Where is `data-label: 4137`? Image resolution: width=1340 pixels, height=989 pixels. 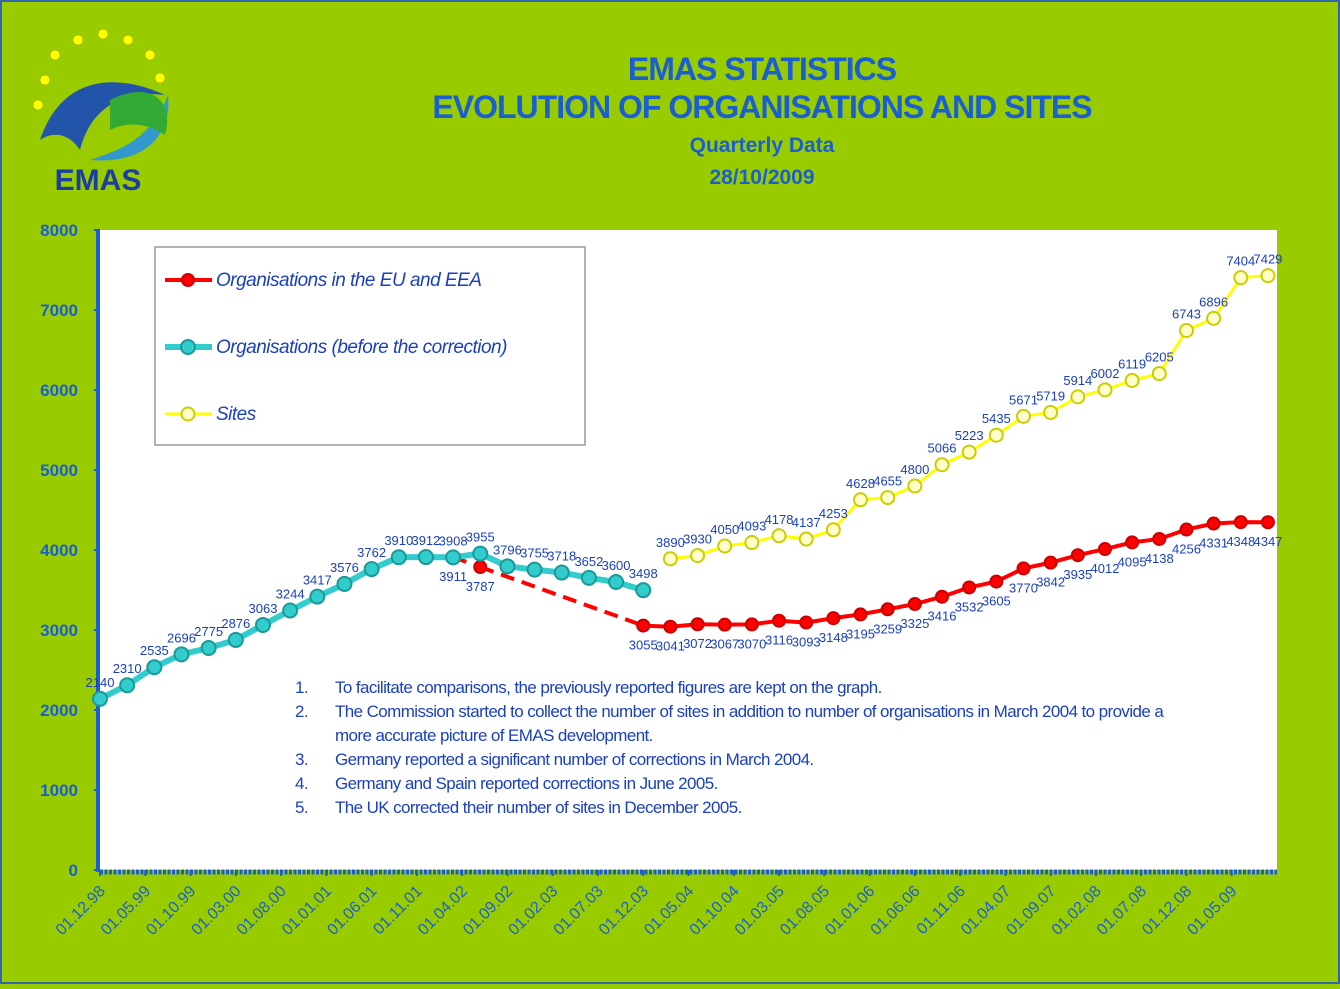 data-label: 4137 is located at coordinates (806, 522).